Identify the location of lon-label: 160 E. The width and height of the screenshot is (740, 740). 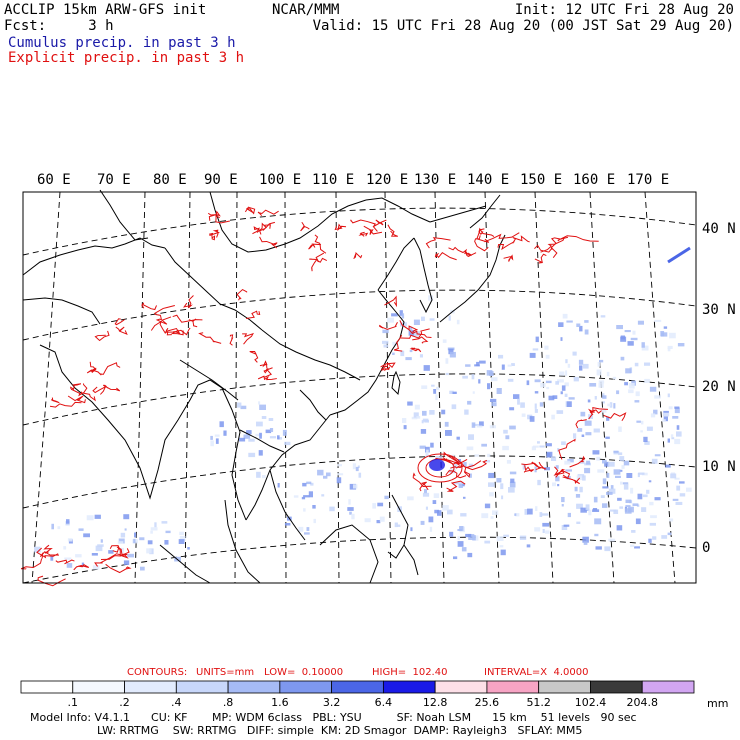
(594, 180).